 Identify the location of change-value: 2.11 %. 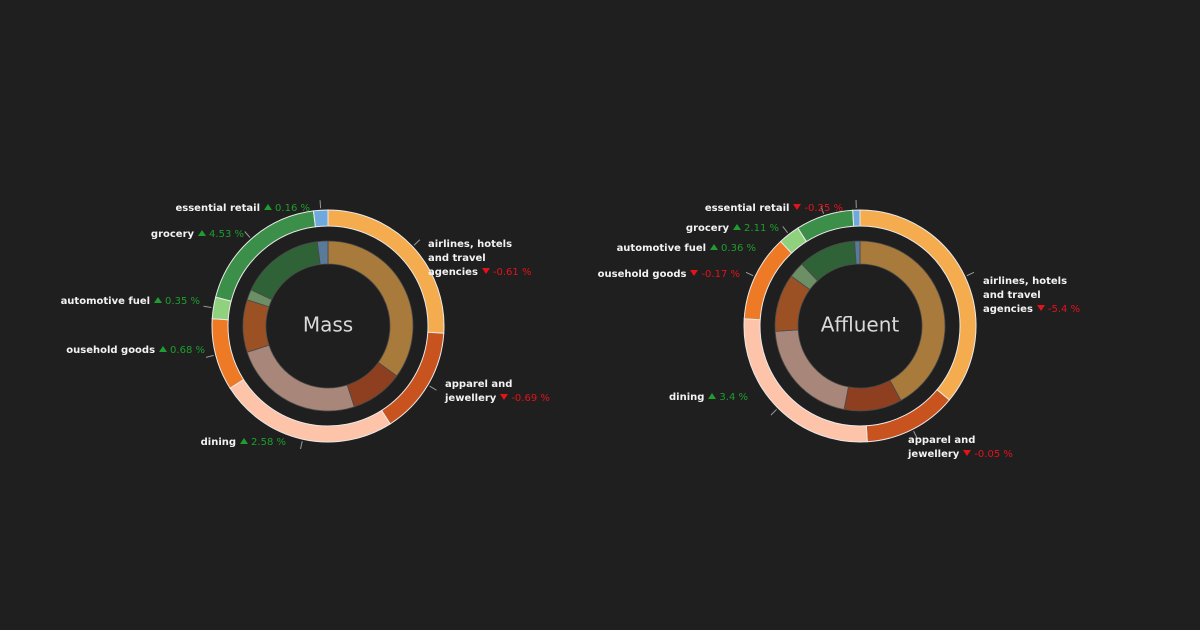
(761, 228).